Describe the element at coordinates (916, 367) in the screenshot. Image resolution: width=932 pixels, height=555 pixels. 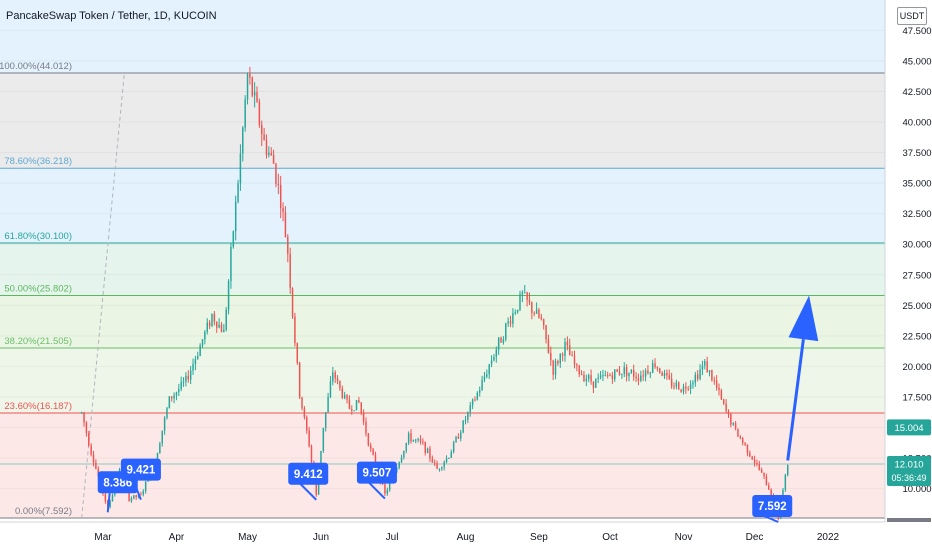
I see `y-tick-label: 20.000` at that location.